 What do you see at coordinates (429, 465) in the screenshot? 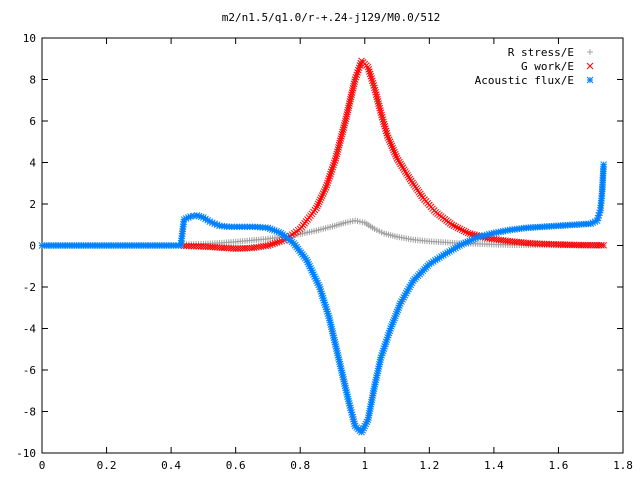
I see `x-tick-label: 1.2` at bounding box center [429, 465].